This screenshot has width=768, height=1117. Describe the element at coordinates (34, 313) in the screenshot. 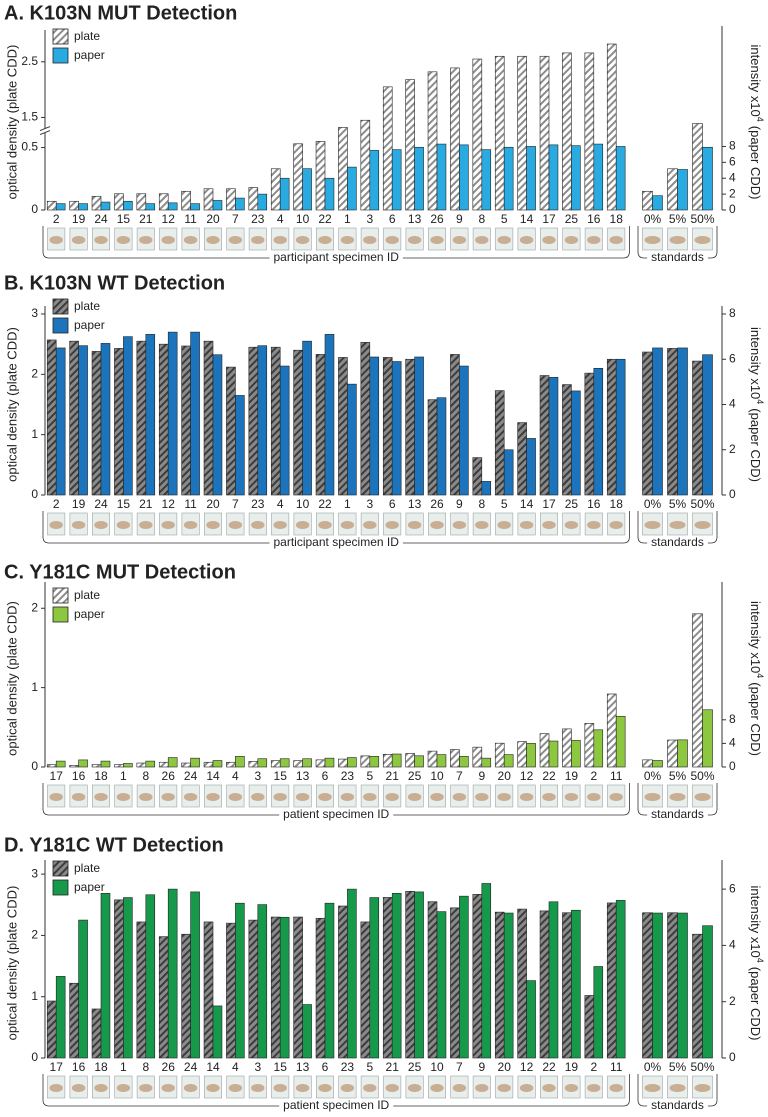

I see `y-tick-label: 3` at that location.